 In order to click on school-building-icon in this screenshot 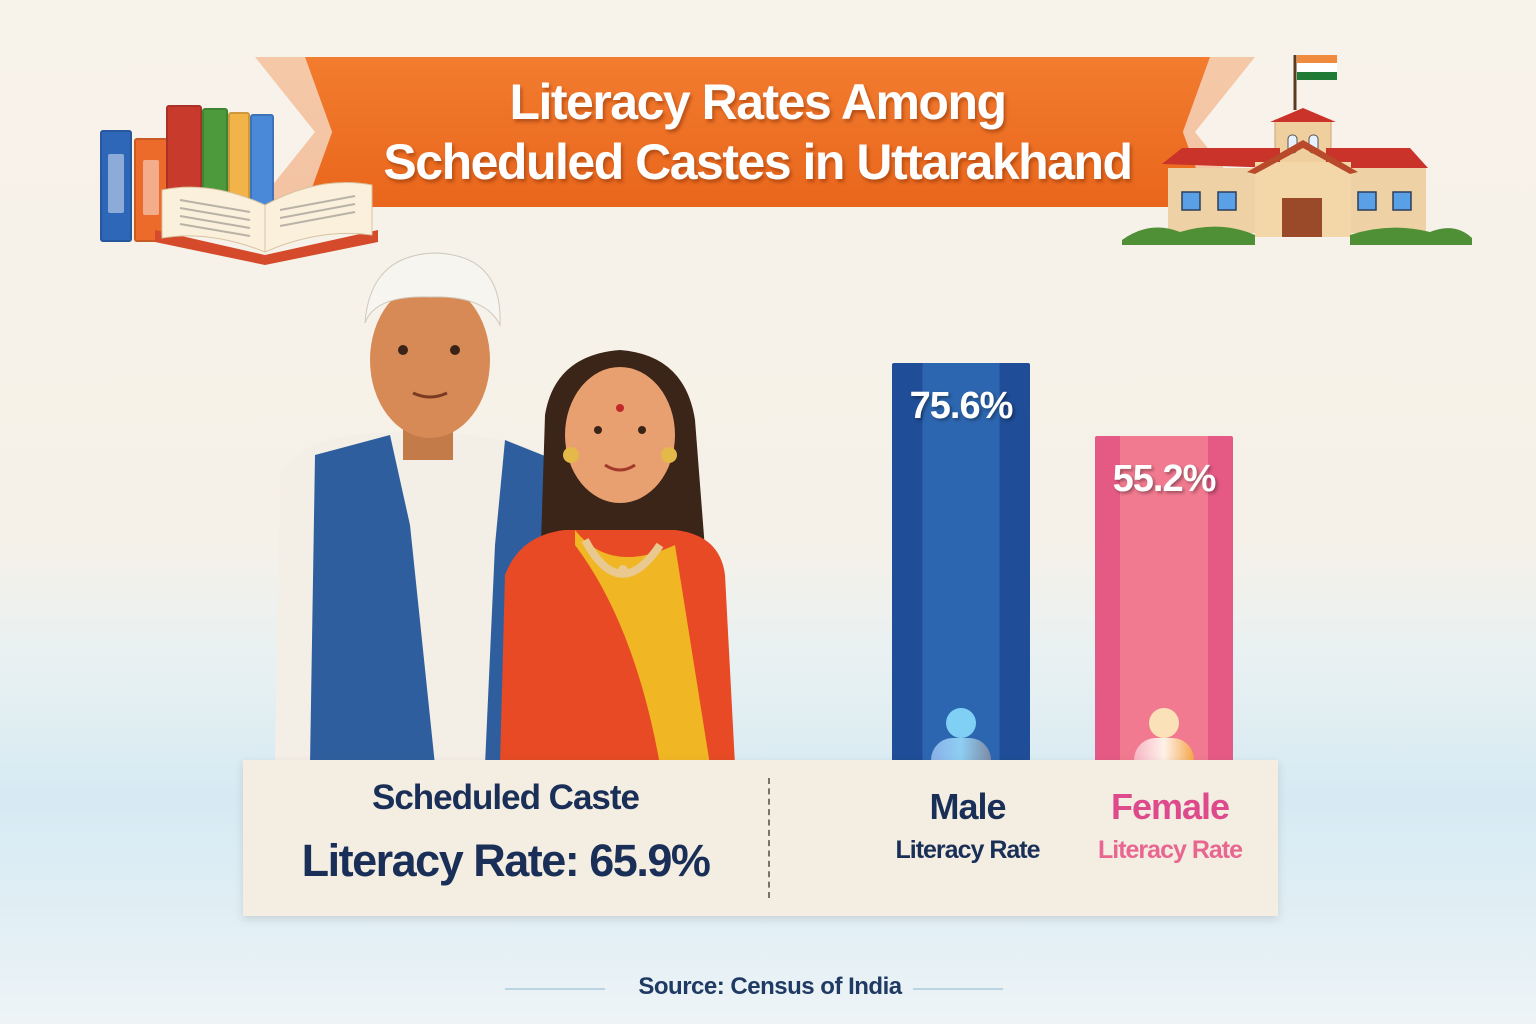, I will do `click(1297, 150)`.